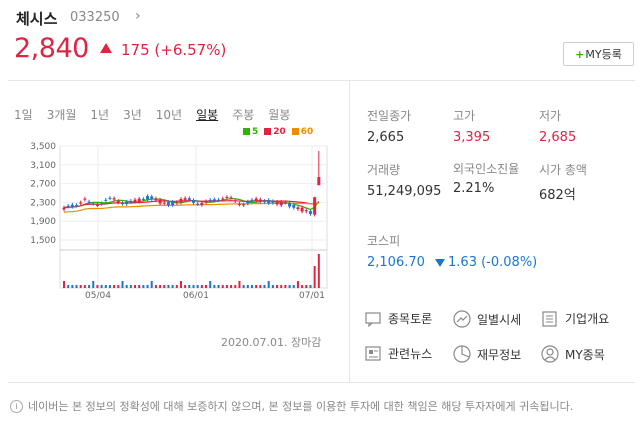 This screenshot has height=433, width=642. I want to click on tab-10y: 10년, so click(169, 115).